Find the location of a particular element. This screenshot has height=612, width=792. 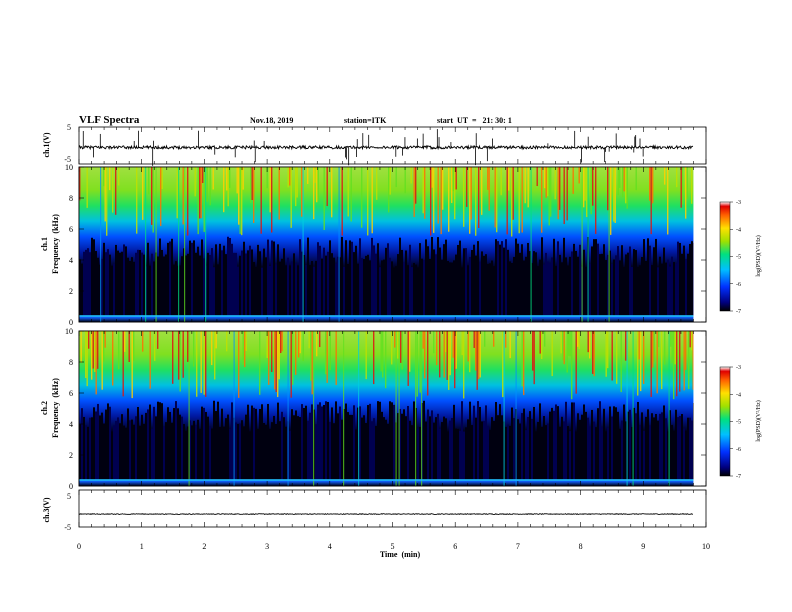

ch1-spec-ylabel-freq: Frequency (kHz) is located at coordinates (55, 244).